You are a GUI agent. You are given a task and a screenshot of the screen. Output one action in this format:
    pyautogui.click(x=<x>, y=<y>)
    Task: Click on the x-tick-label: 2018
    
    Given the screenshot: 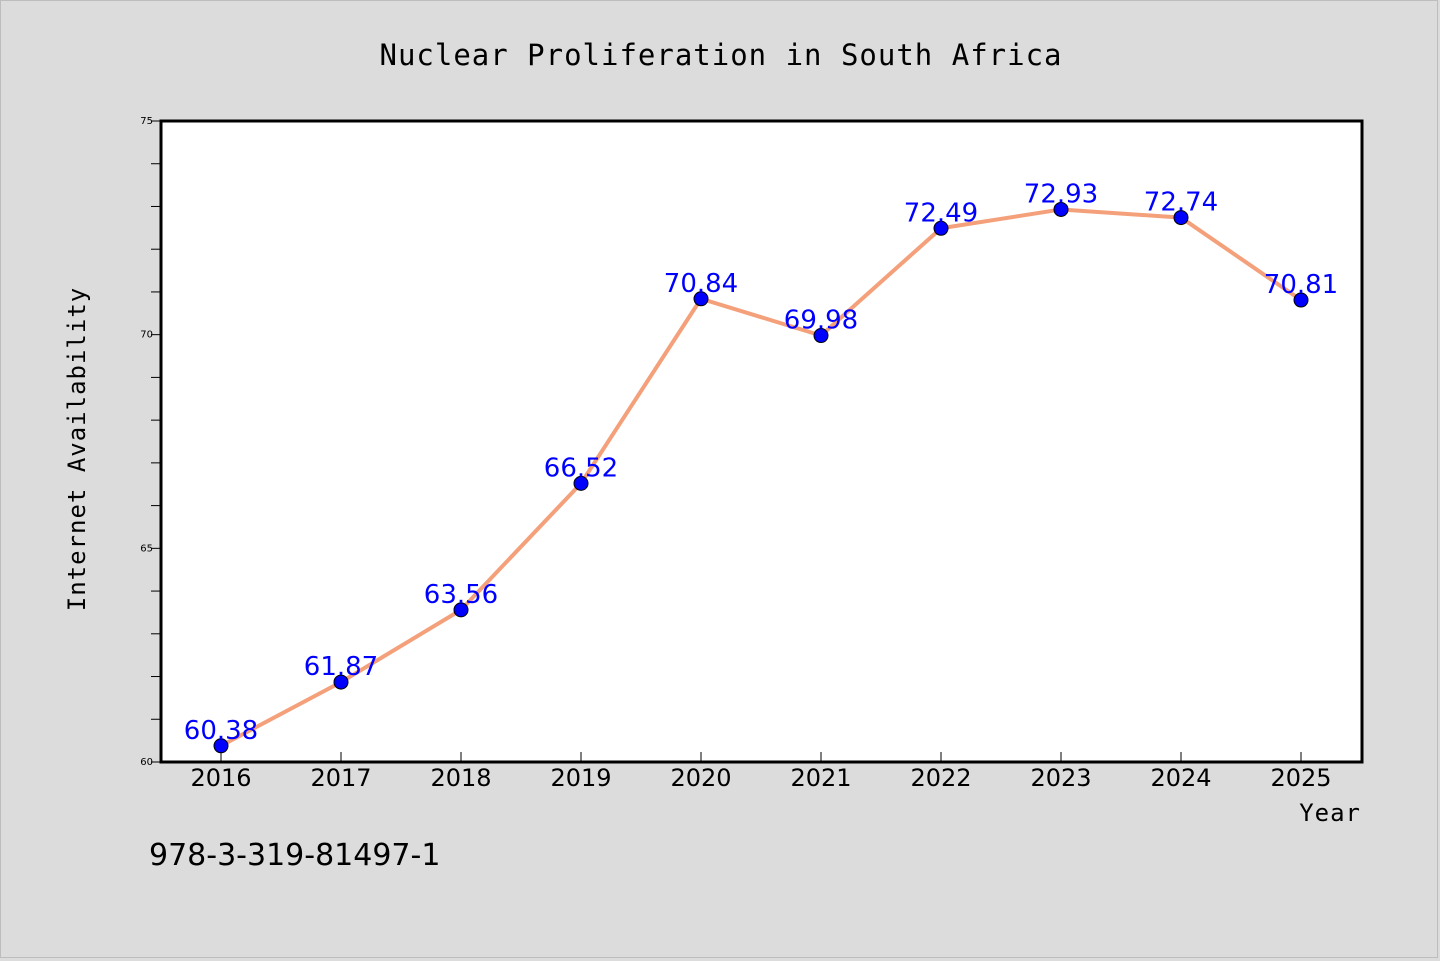 What is the action you would take?
    pyautogui.click(x=460, y=778)
    